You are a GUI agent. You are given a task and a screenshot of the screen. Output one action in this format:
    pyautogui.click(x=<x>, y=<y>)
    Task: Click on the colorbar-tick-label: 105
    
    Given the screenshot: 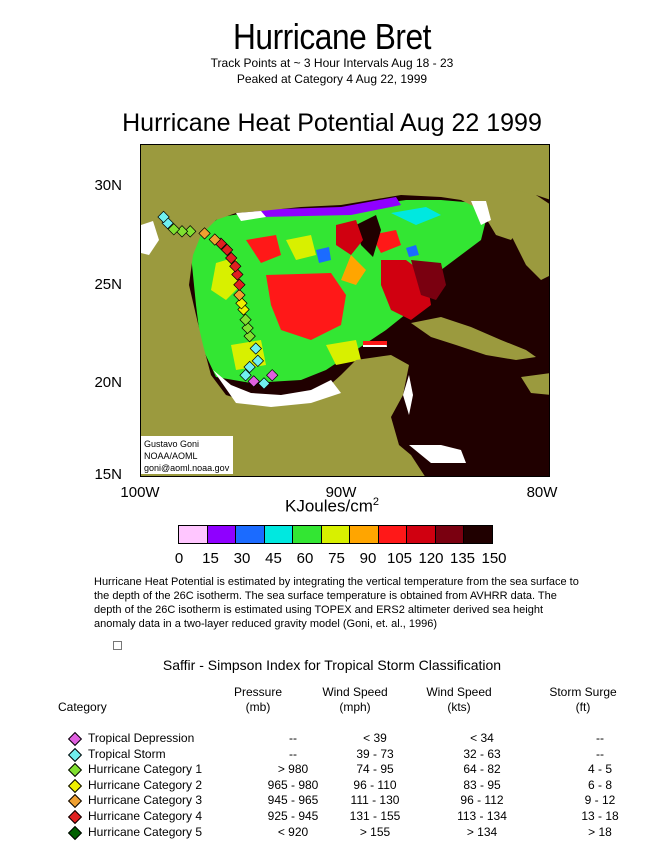 What is the action you would take?
    pyautogui.click(x=399, y=558)
    